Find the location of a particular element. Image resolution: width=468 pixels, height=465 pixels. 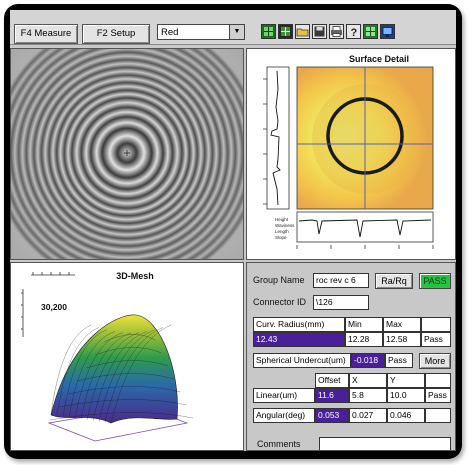

curv-min-value: 12.28 is located at coordinates (364, 339).